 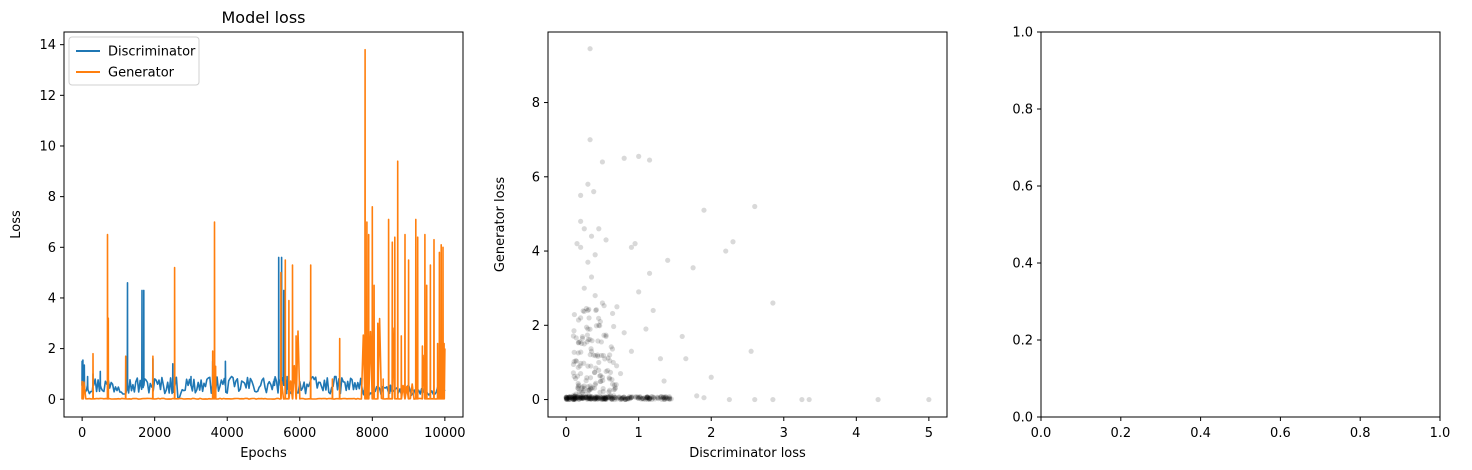 I want to click on x-tick-label: 2000, so click(x=154, y=433).